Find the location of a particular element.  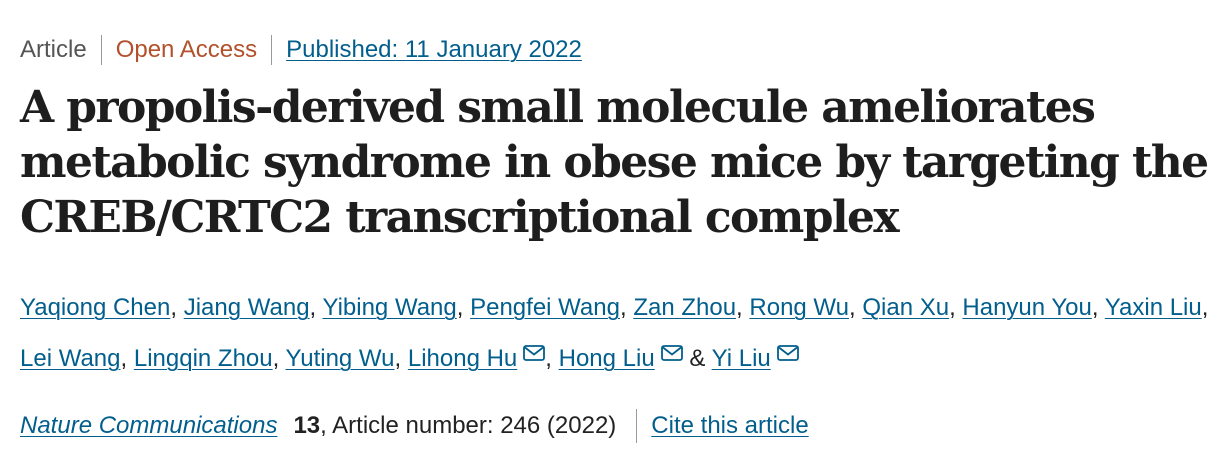

author-item: Rong Wu is located at coordinates (799, 307).